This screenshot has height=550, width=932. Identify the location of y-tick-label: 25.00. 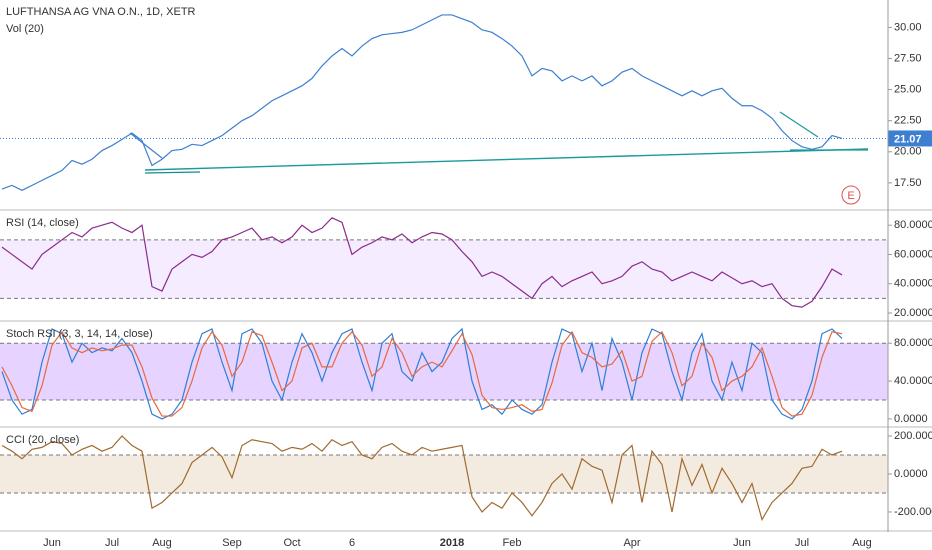
(908, 89).